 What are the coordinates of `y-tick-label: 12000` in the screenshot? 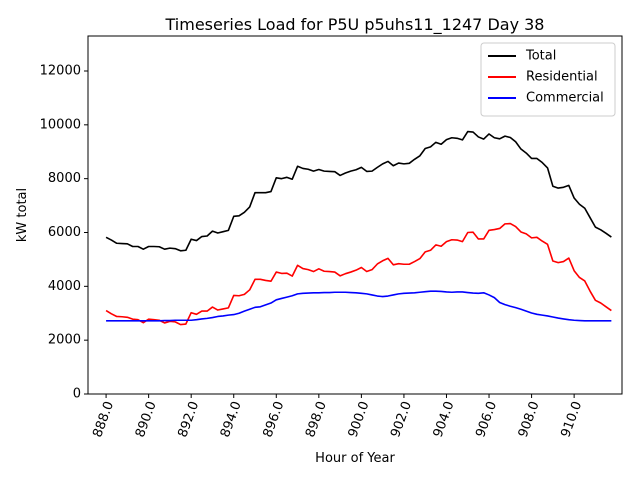 It's located at (60, 70).